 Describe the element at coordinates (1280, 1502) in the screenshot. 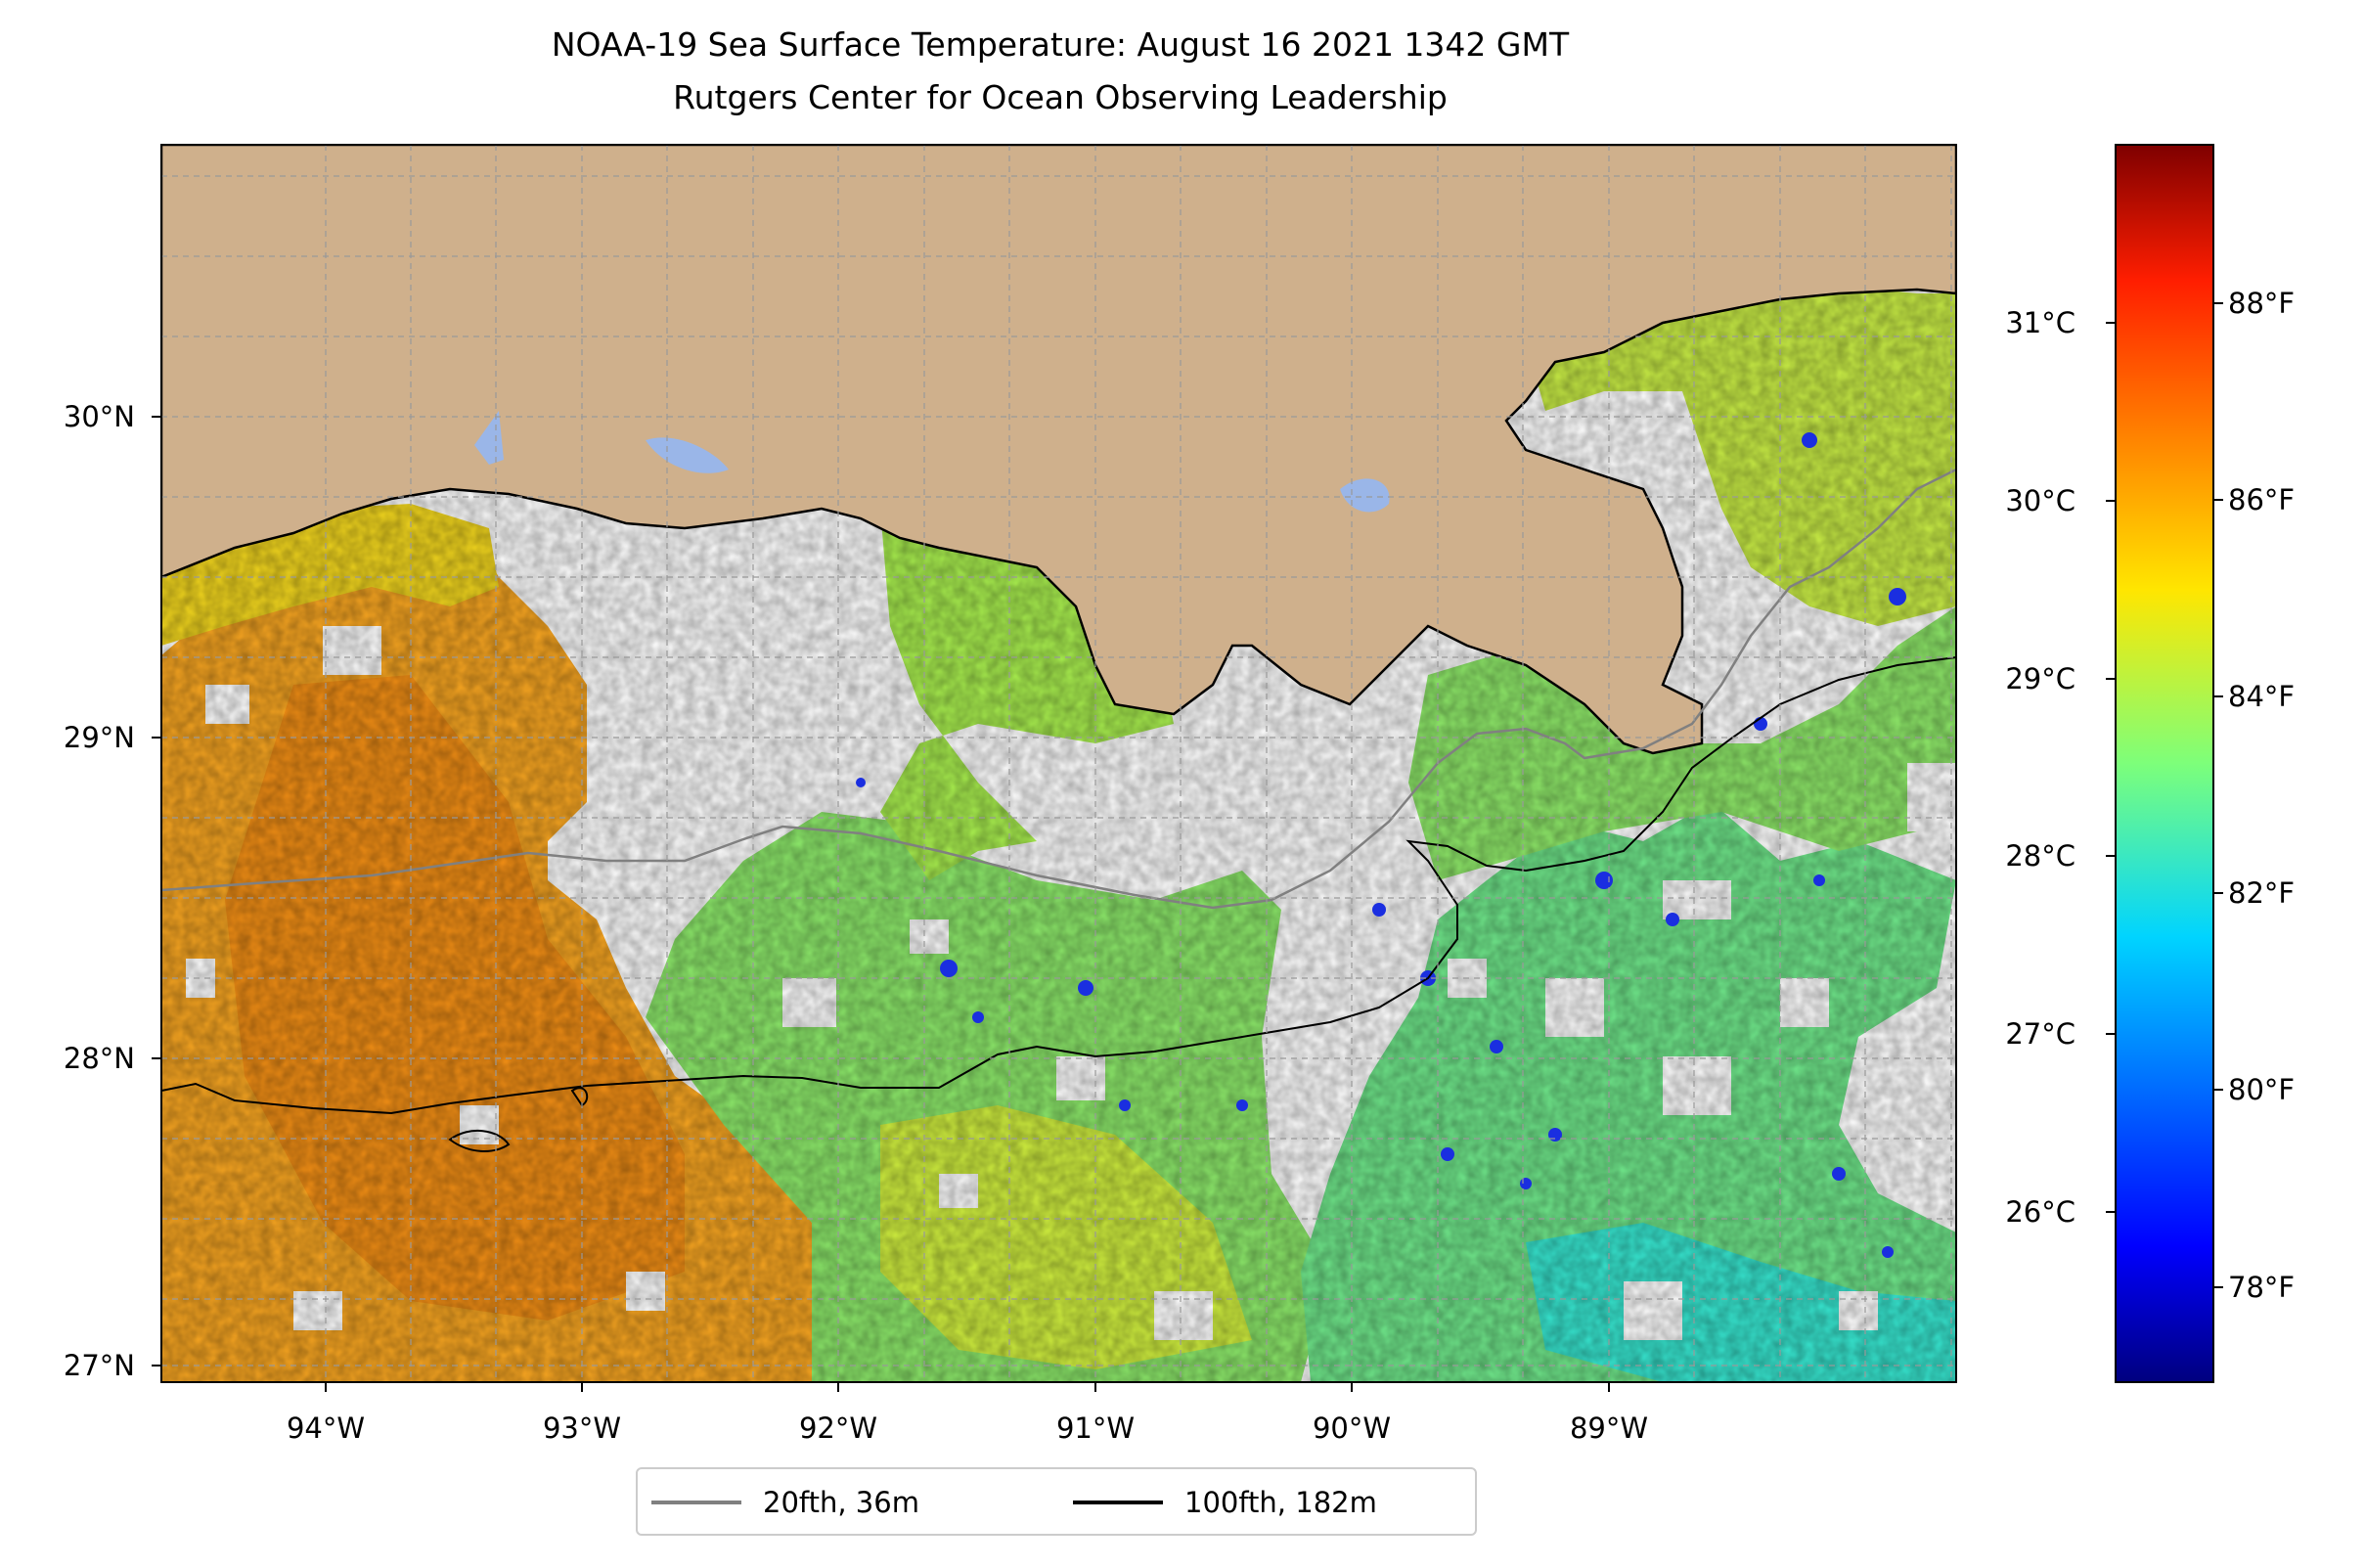

I see `legend-label: 100fth, 182m` at that location.